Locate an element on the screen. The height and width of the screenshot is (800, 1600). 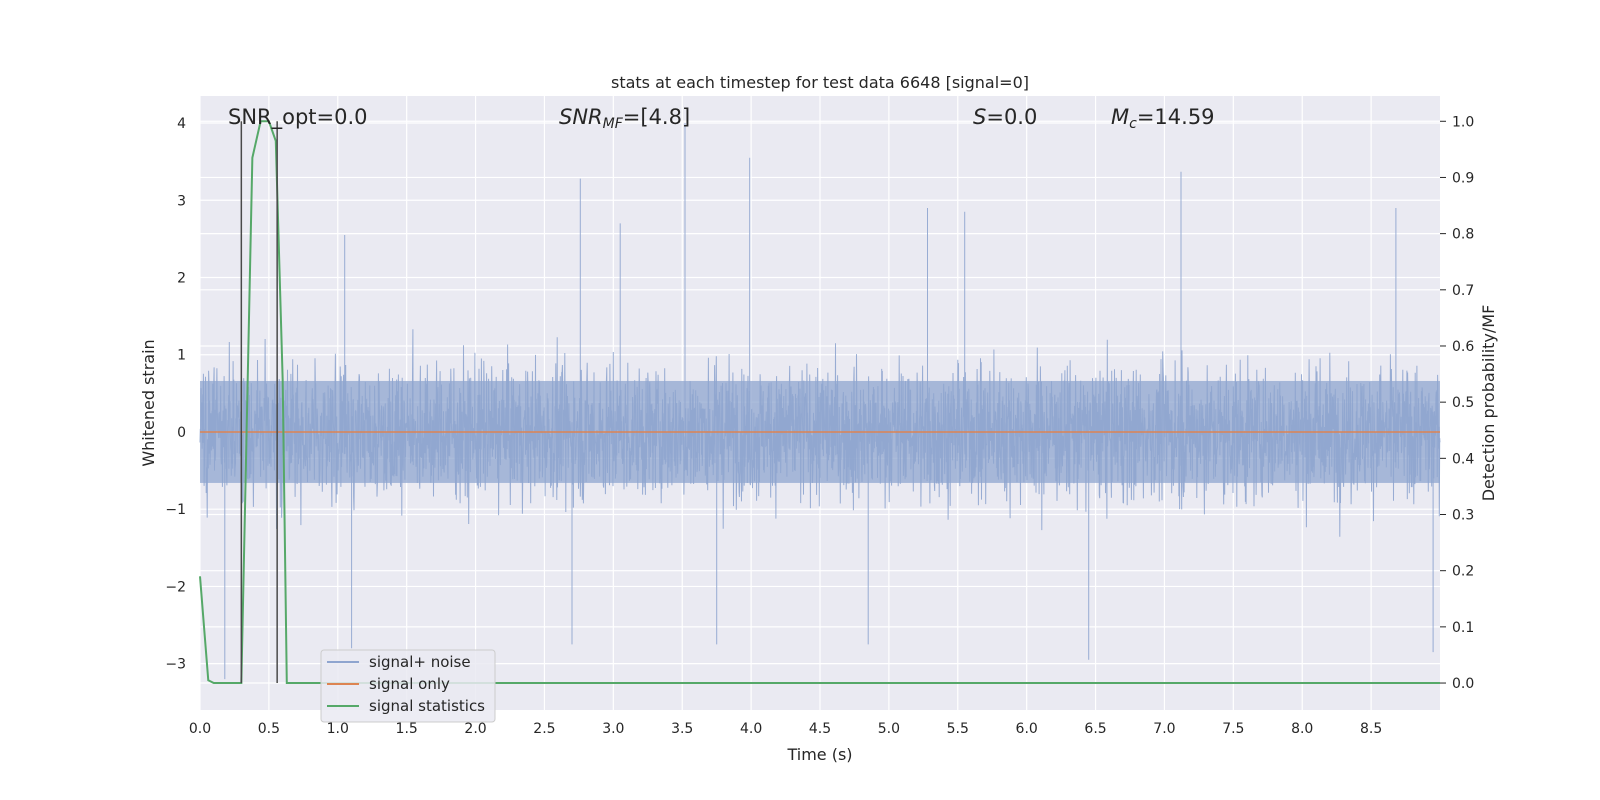
y-right-tick-label: 0.6 is located at coordinates (1463, 347).